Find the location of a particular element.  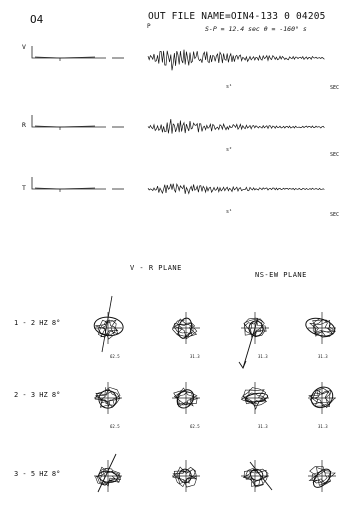

pre-event-axis-v is located at coordinates (68, 52).